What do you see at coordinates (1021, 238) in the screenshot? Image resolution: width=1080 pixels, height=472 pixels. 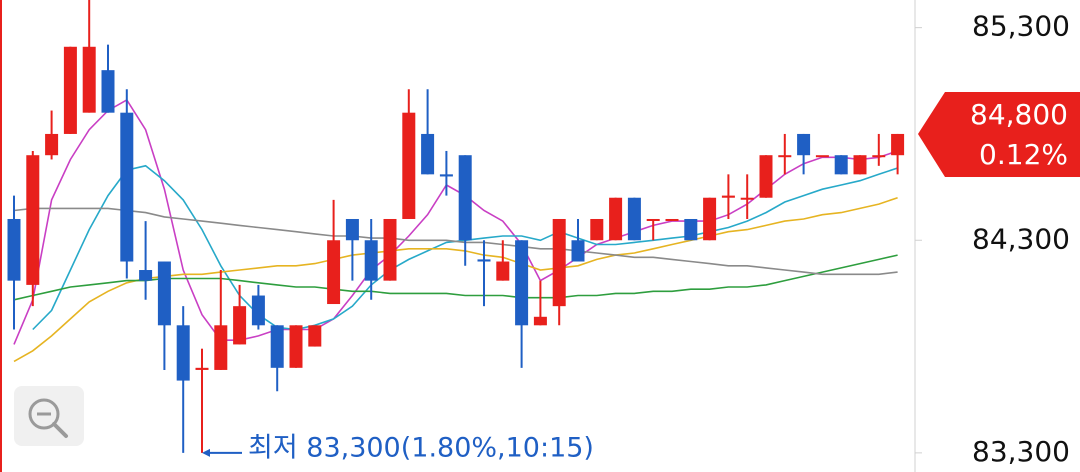 I see `y-tick-label: 84,300` at bounding box center [1021, 238].